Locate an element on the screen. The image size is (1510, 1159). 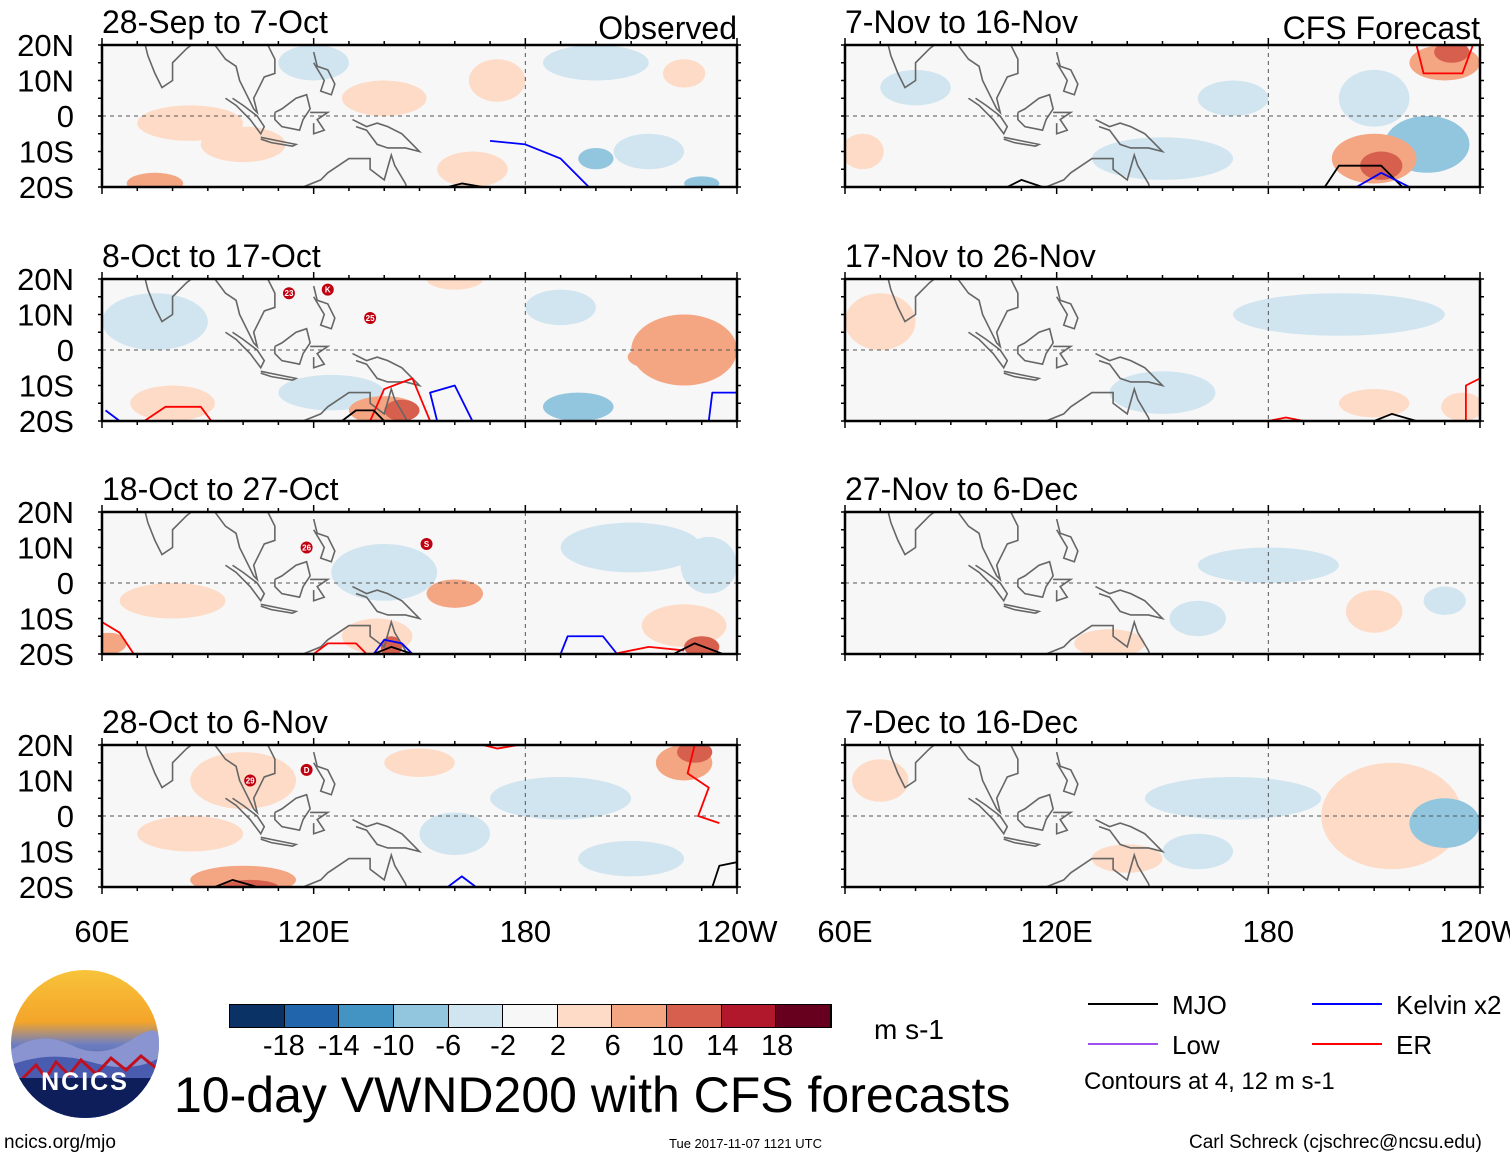
panel-title: 7-Nov to 16-Nov is located at coordinates (961, 22).